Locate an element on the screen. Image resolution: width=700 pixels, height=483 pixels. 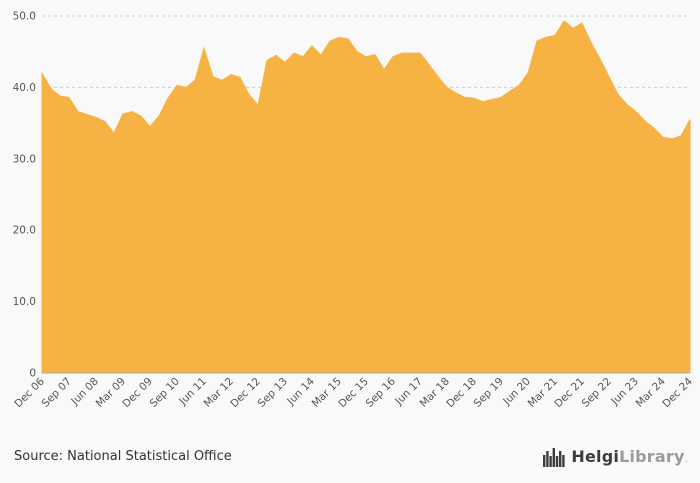
y-tick-label: 0 is located at coordinates (32, 374).